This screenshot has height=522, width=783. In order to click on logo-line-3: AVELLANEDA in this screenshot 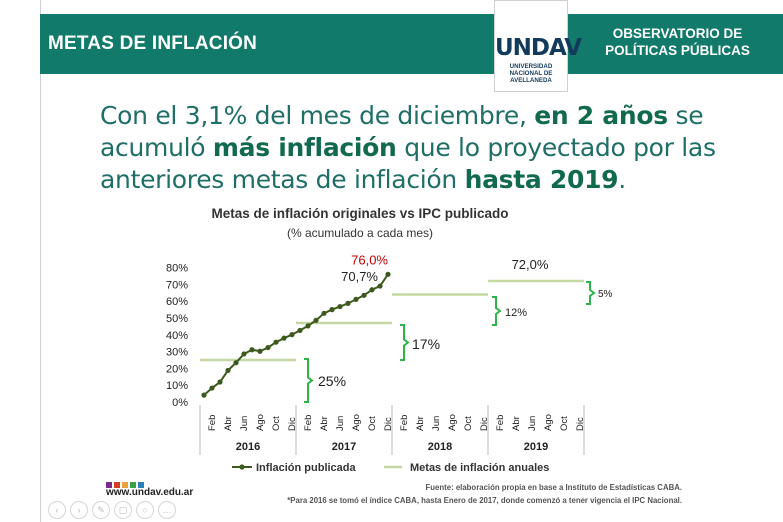, I will do `click(531, 80)`.